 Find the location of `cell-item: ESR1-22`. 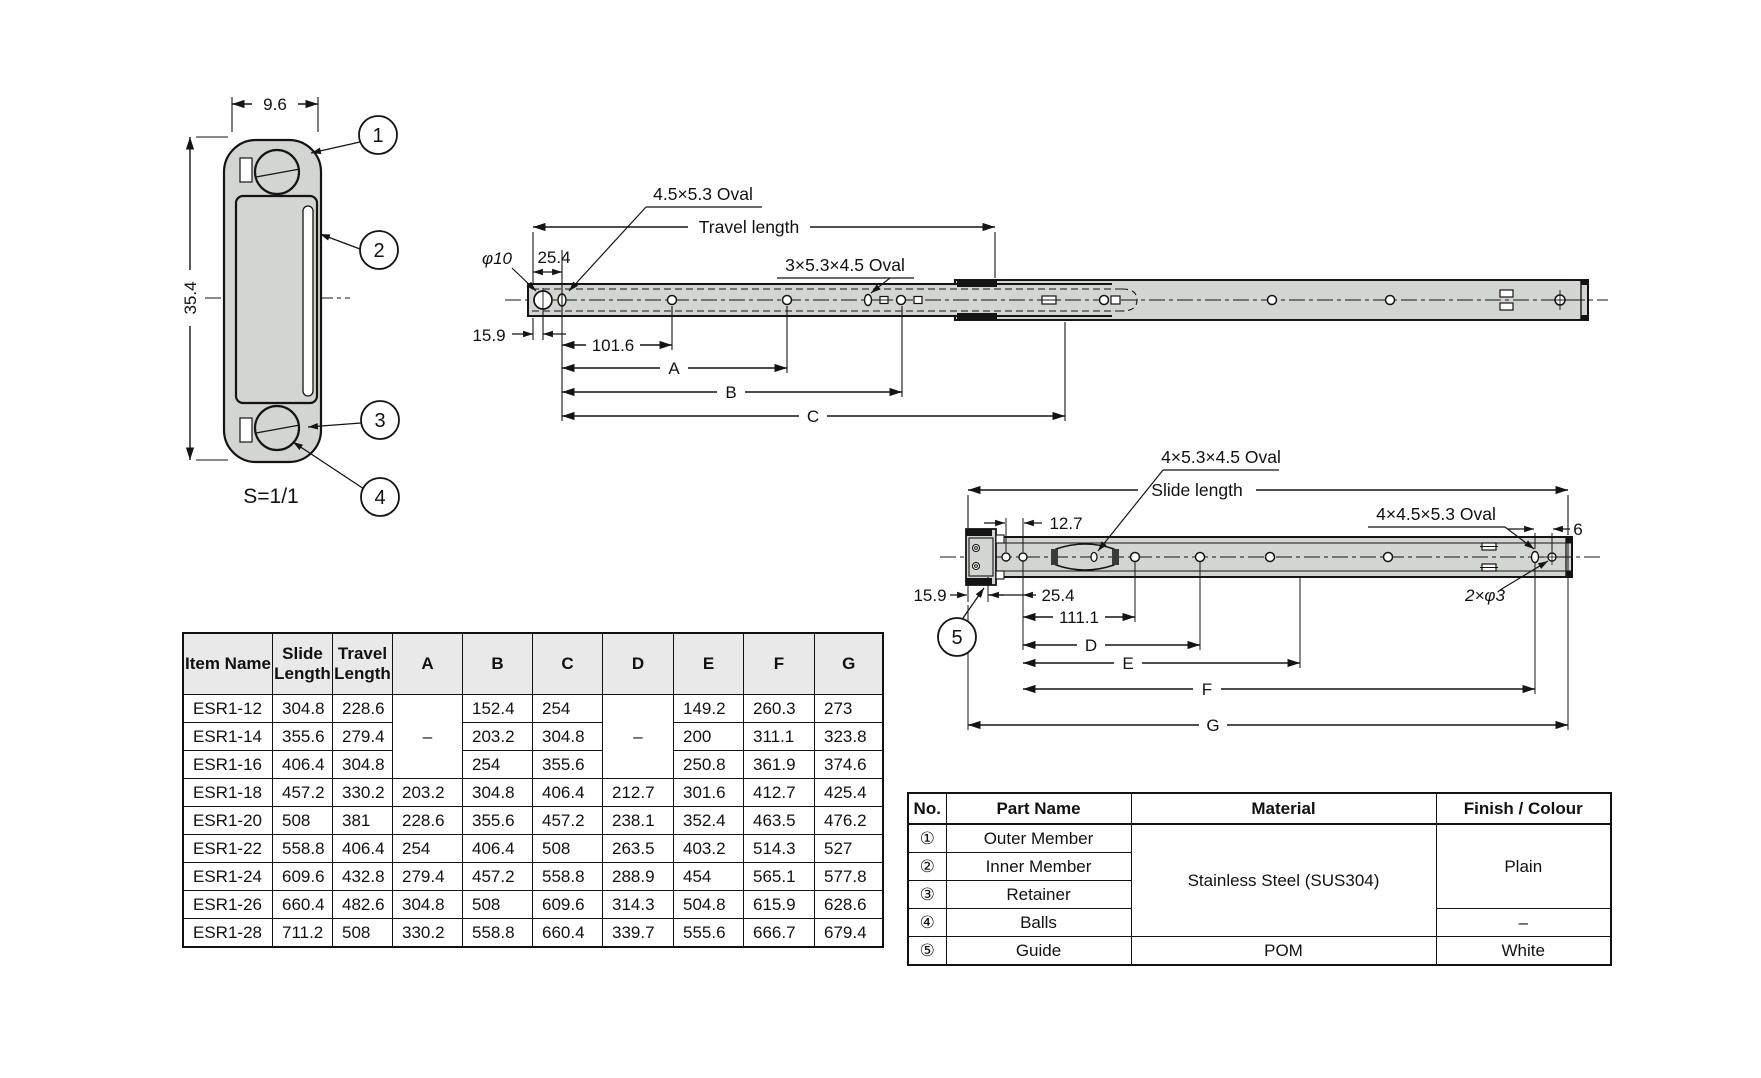

cell-item: ESR1-22 is located at coordinates (227, 848).